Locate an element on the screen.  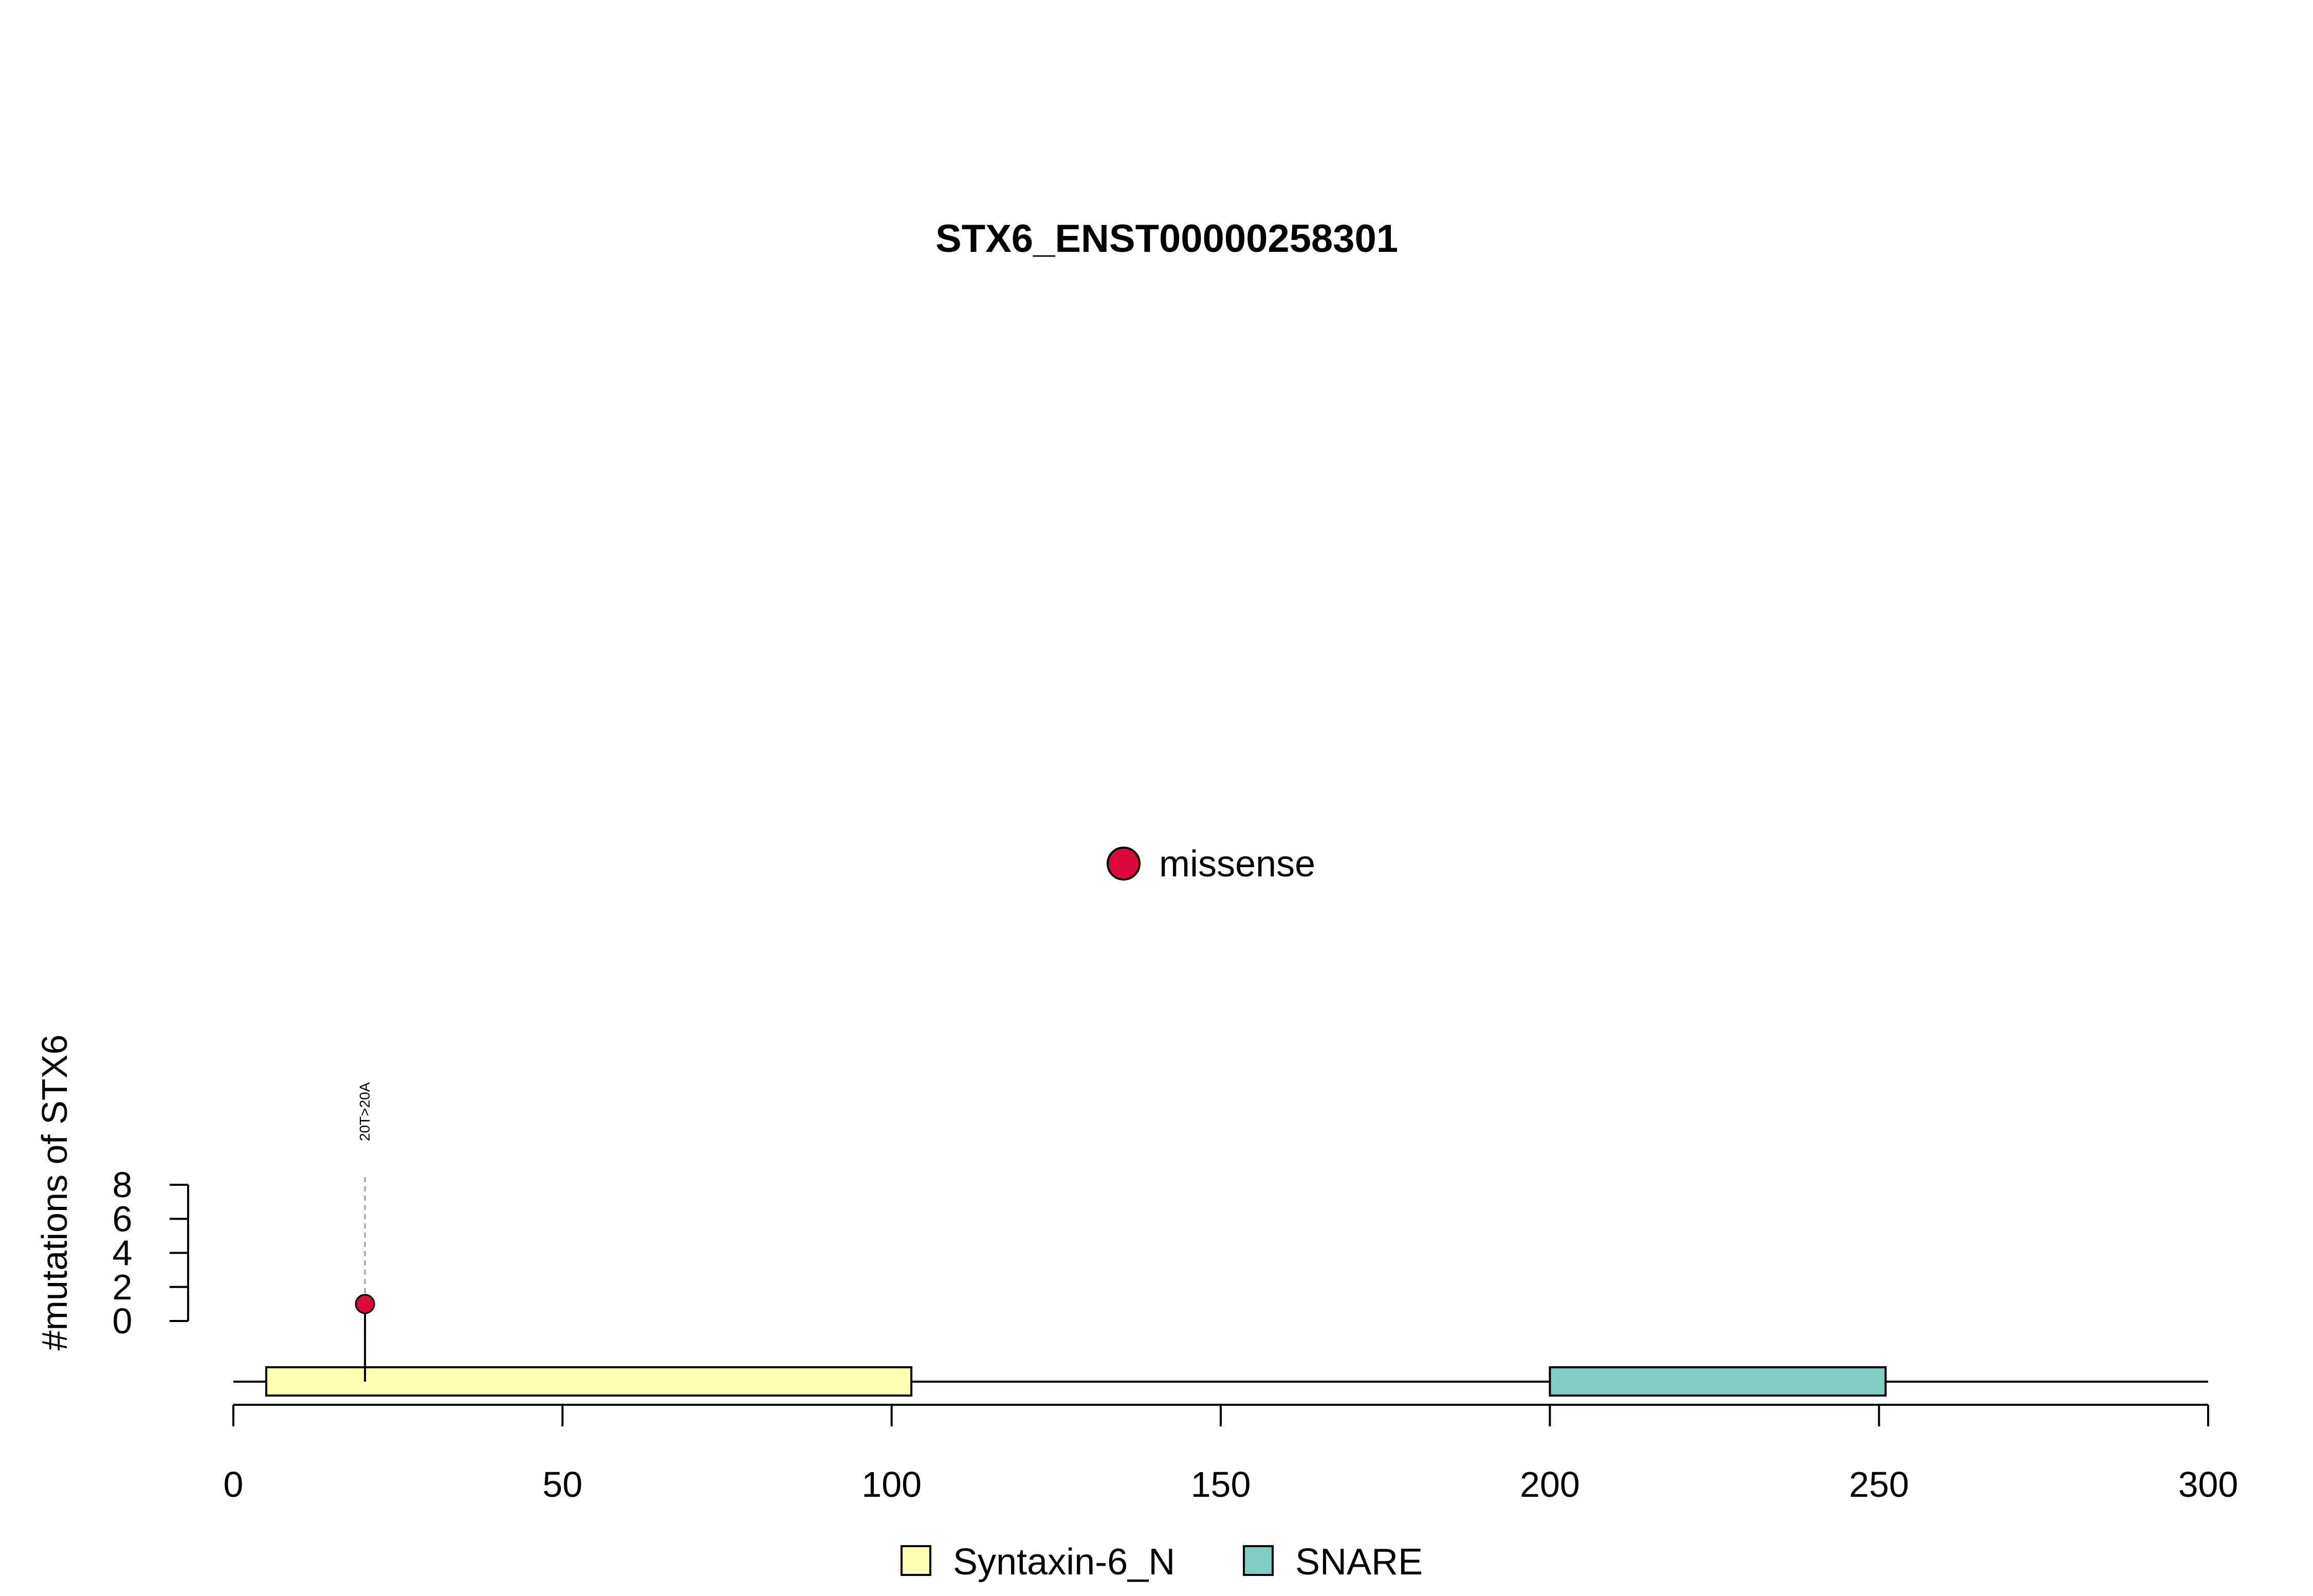
domain-snare is located at coordinates (1718, 1381).